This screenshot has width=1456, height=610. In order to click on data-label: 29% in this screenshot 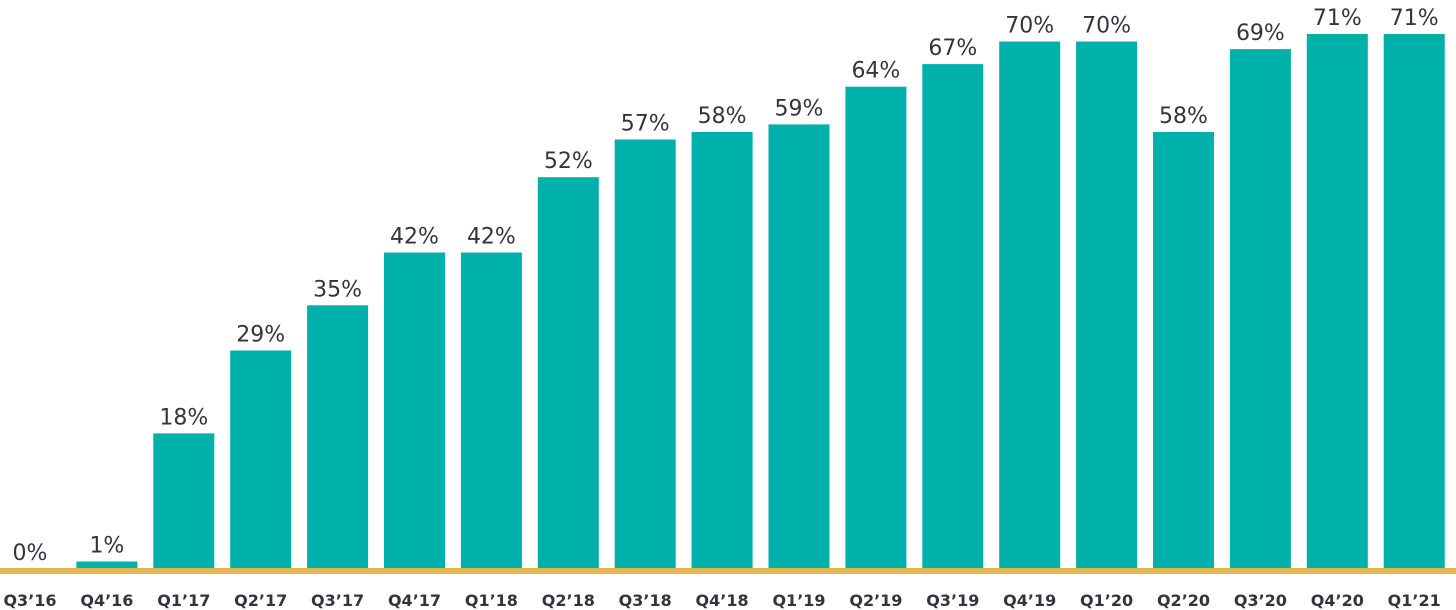, I will do `click(260, 335)`.